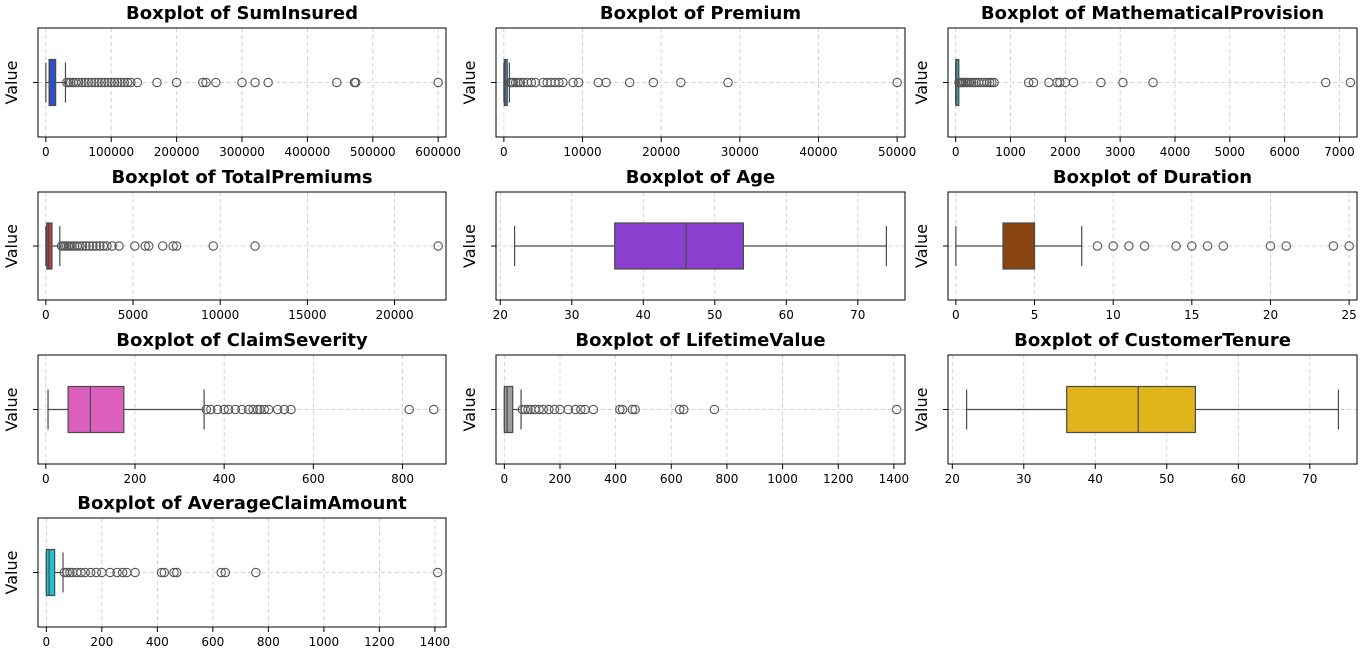 Image resolution: width=1360 pixels, height=655 pixels. Describe the element at coordinates (1152, 13) in the screenshot. I see `subplot-title: Boxplot of MathematicalProvision` at that location.